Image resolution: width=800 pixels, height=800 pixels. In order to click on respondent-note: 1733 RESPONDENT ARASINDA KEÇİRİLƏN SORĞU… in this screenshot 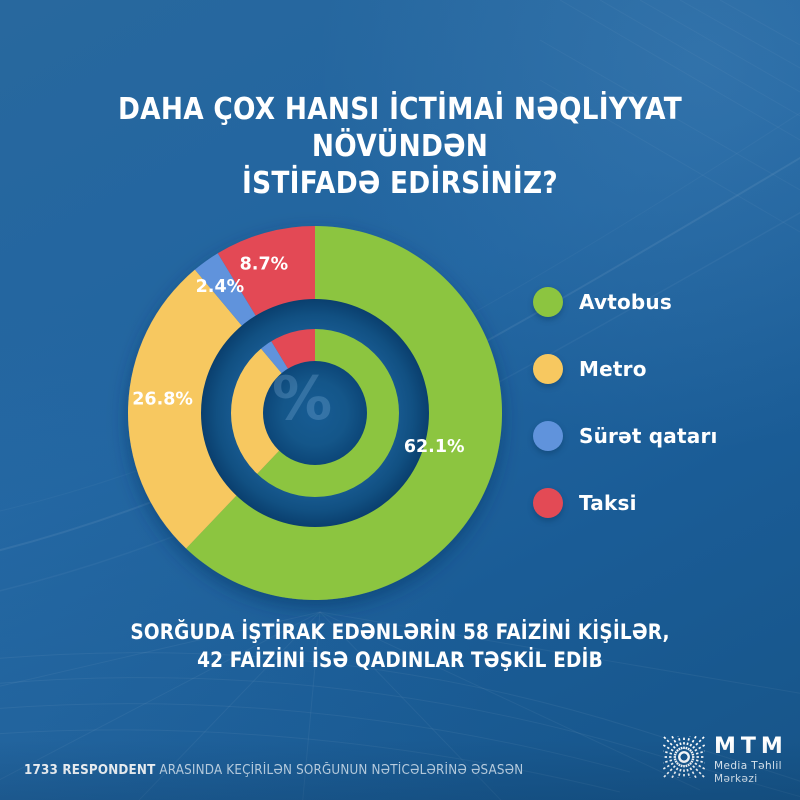, I will do `click(273, 770)`.